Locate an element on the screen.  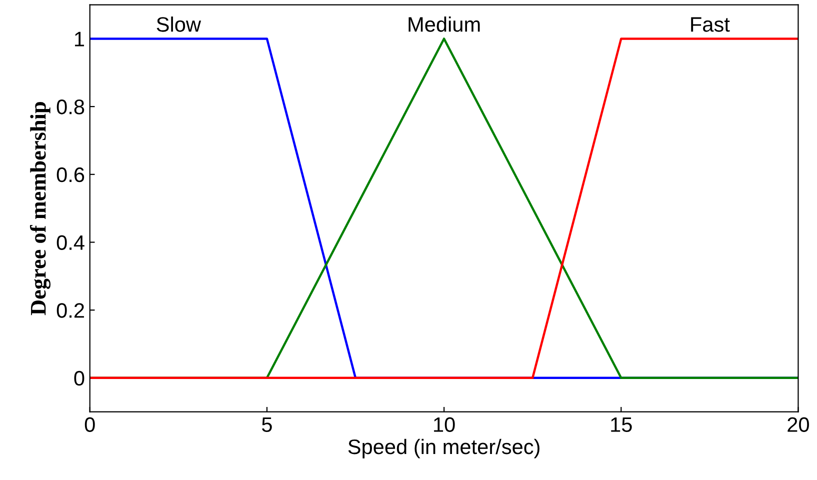
x-tick-label: 20 is located at coordinates (798, 424).